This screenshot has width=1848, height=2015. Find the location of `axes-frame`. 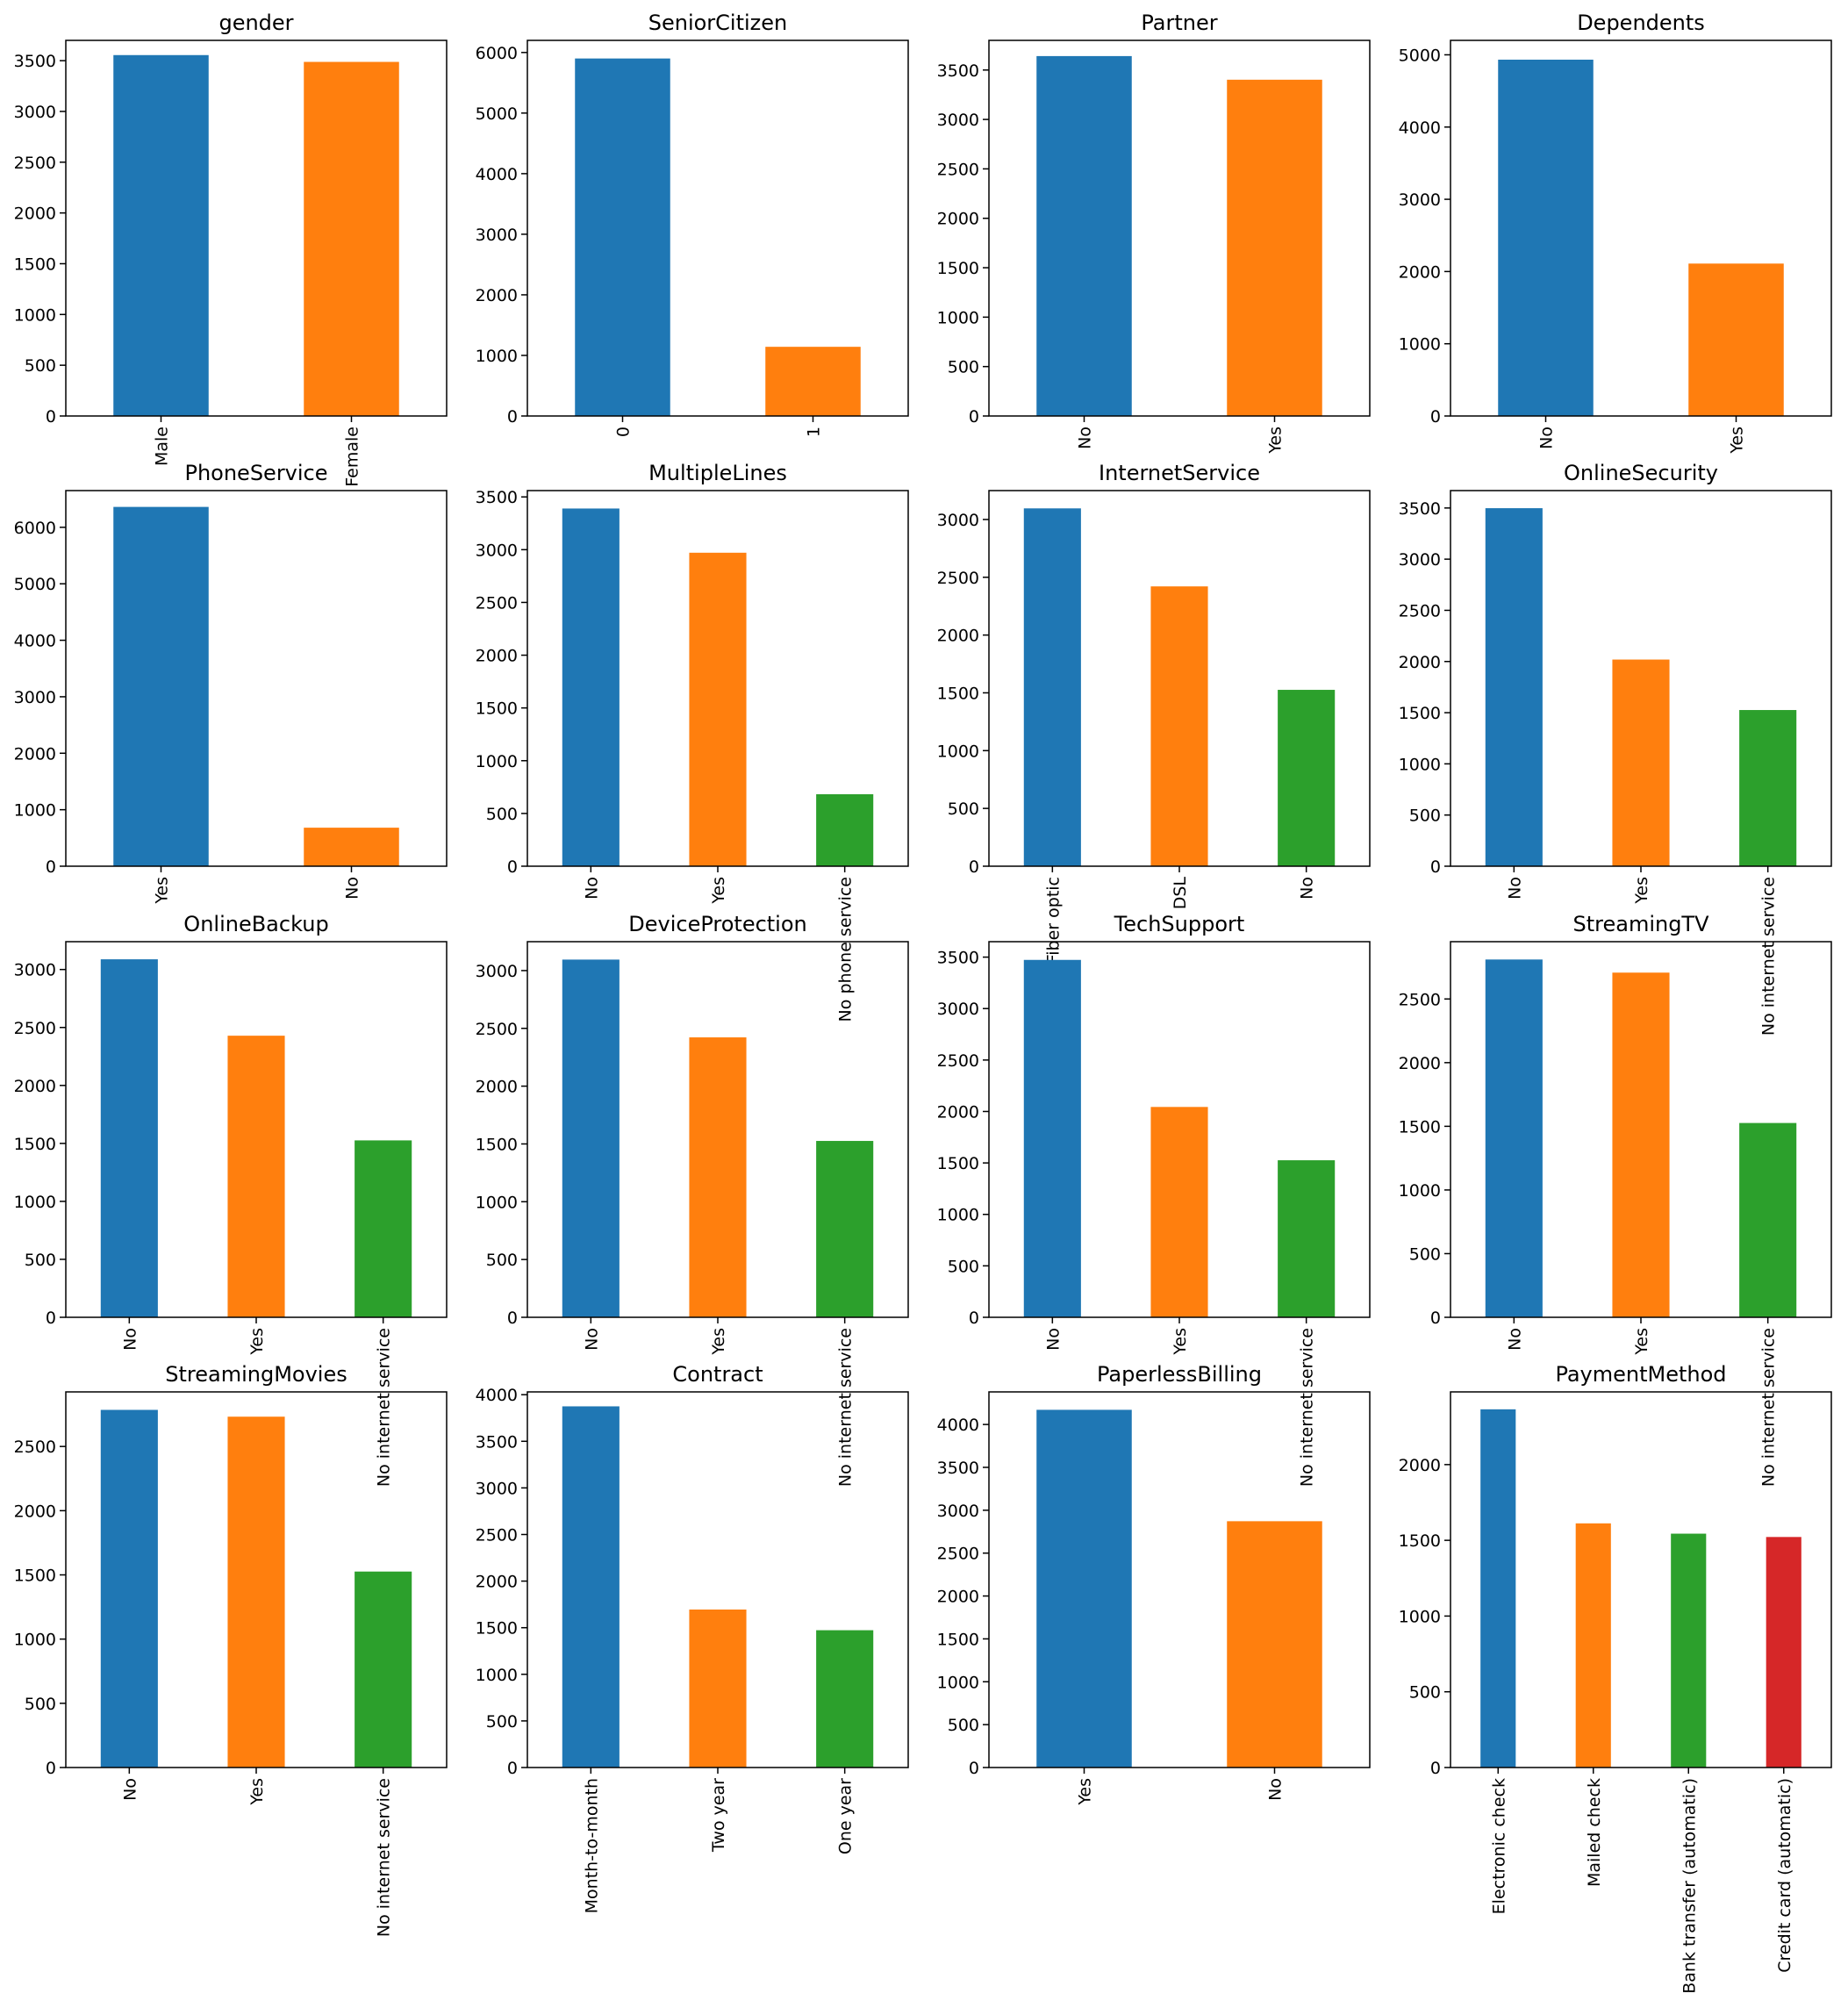

axes-frame is located at coordinates (1179, 1579).